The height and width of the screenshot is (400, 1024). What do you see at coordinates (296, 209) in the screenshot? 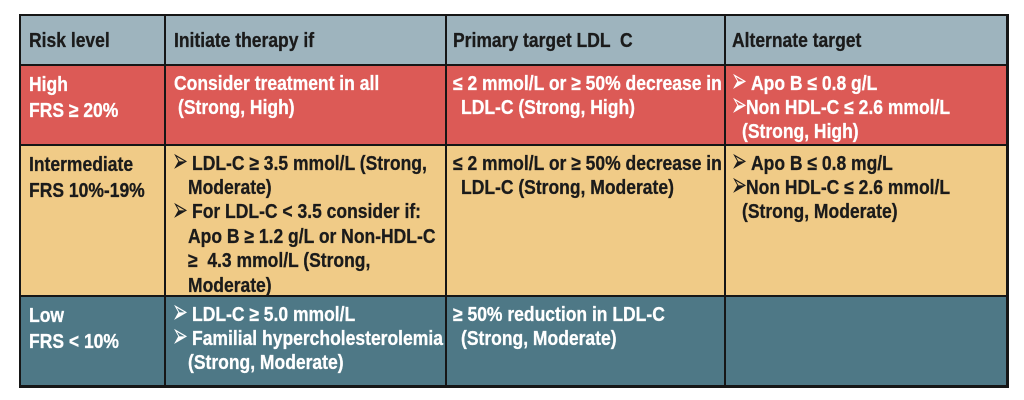
I see `text-line: ➢ For LDL-C < 3.5 consider if:` at bounding box center [296, 209].